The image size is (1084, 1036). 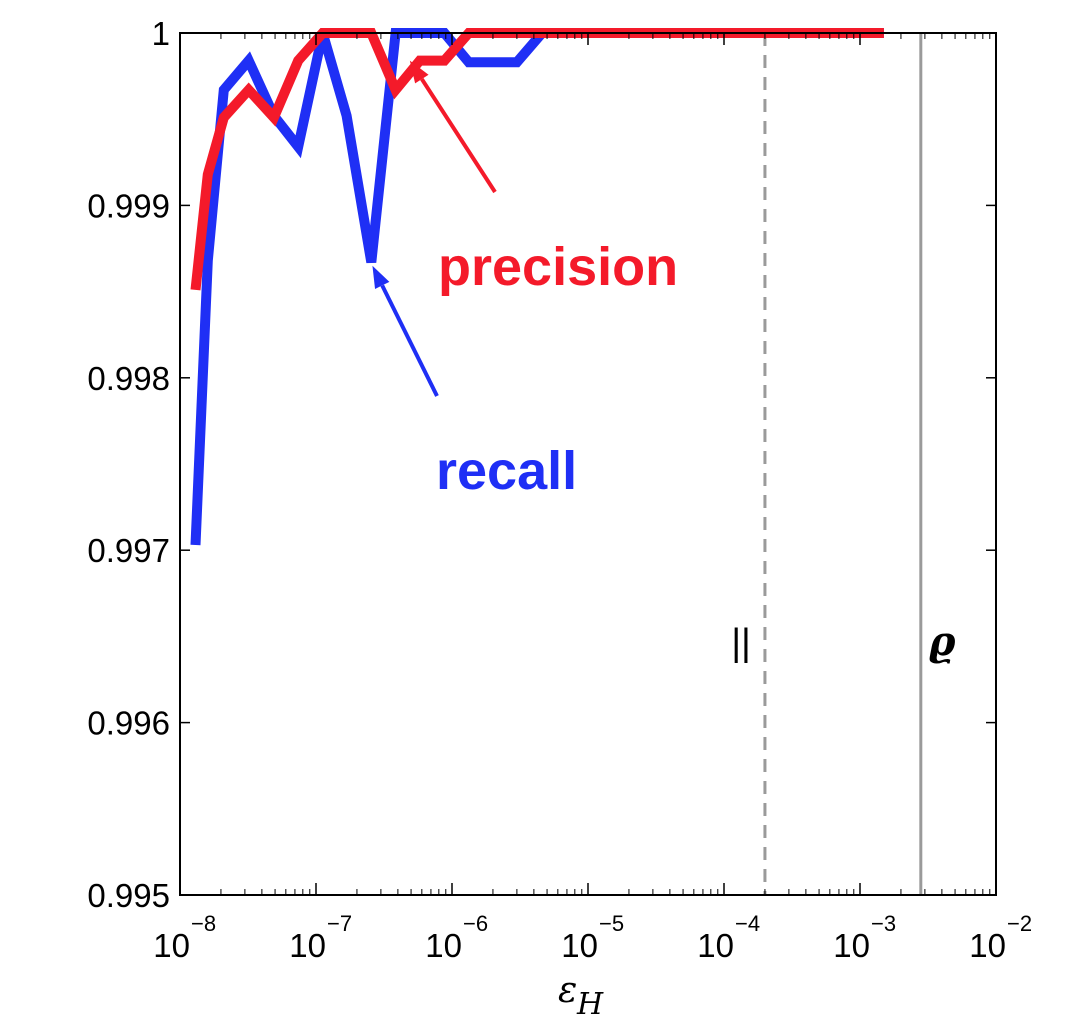 I want to click on x-tick-label-exponent: −6, so click(x=475, y=923).